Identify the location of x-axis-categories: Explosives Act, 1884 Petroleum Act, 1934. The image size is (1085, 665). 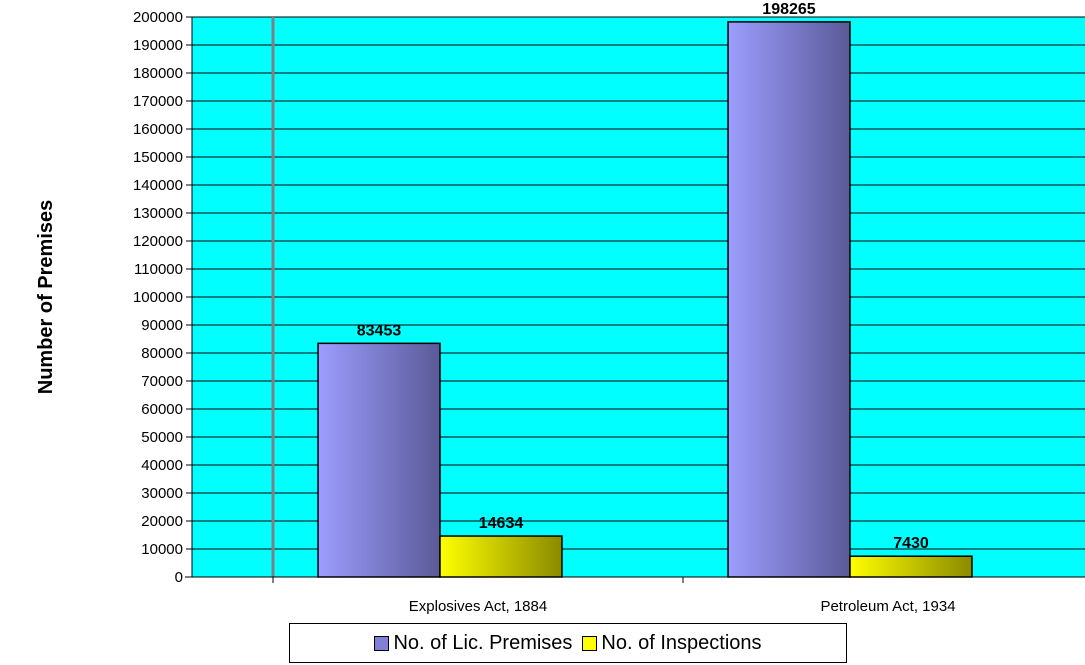
(614, 596).